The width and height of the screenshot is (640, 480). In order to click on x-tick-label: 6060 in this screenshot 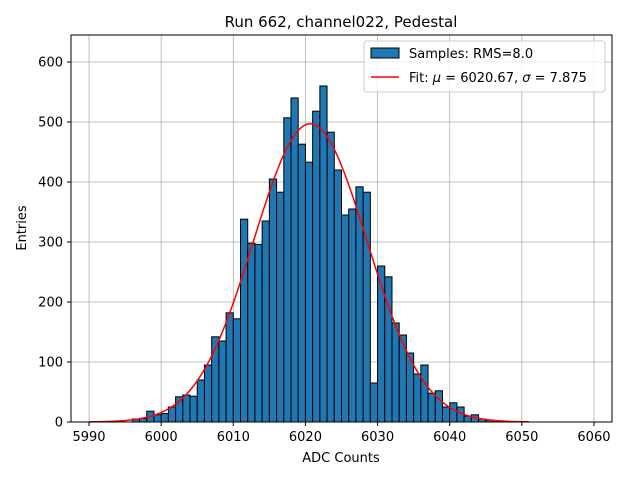, I will do `click(593, 437)`.